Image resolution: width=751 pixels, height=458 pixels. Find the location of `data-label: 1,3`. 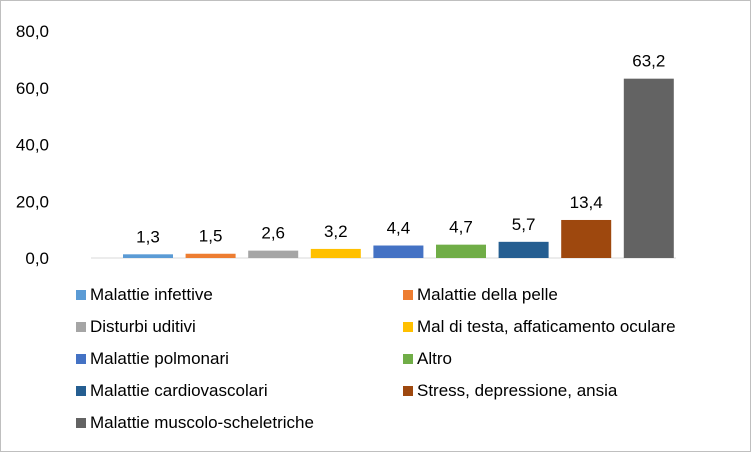

data-label: 1,3 is located at coordinates (148, 236).